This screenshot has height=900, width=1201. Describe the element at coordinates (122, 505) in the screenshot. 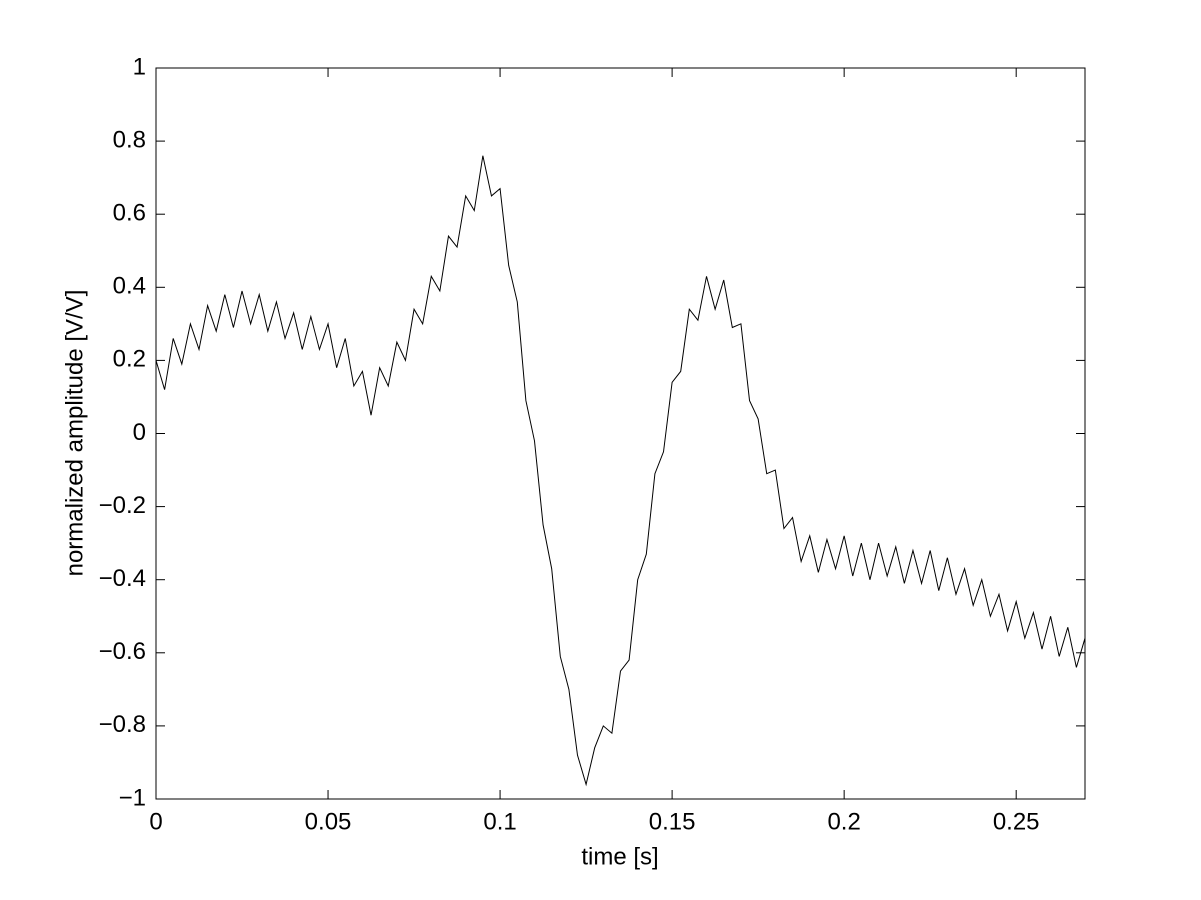

I see `y-tick-label: −0.2` at that location.